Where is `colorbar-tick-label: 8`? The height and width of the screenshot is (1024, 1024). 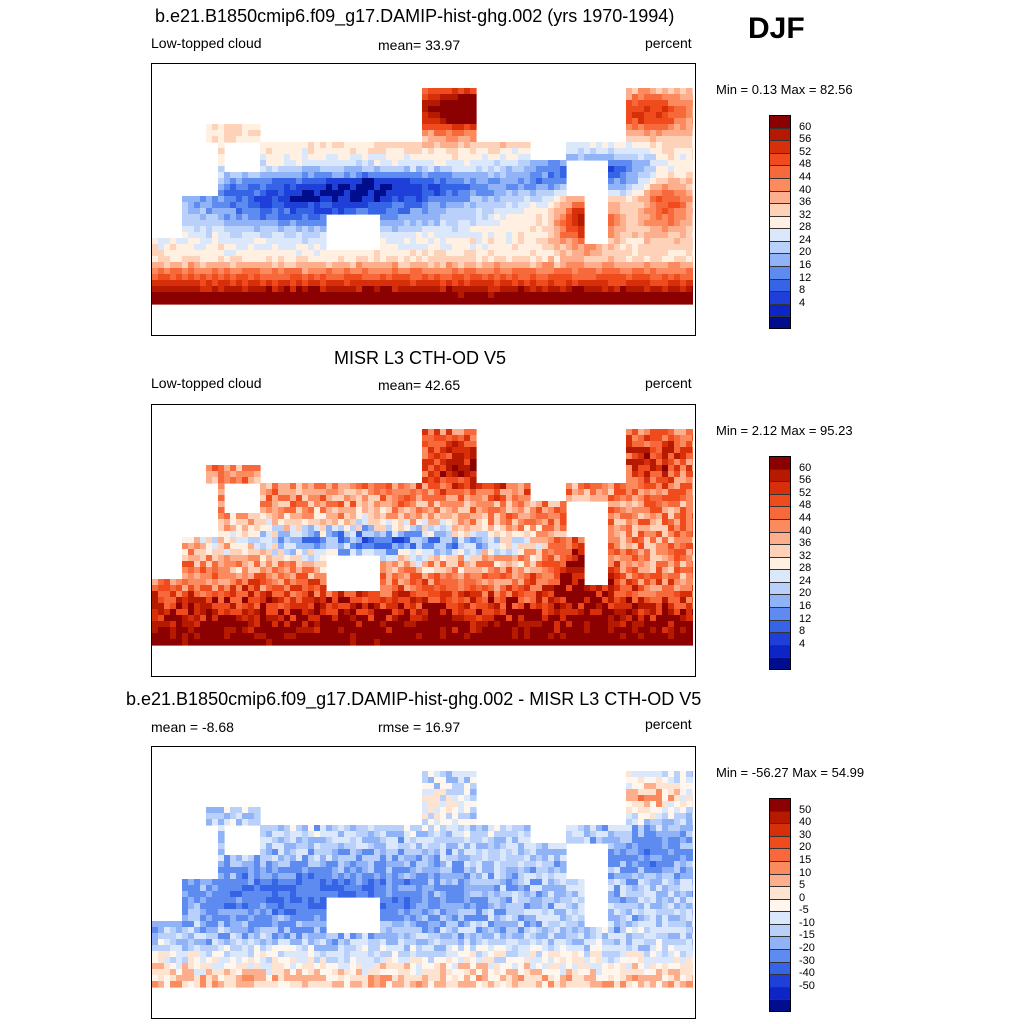
colorbar-tick-label: 8 is located at coordinates (802, 631).